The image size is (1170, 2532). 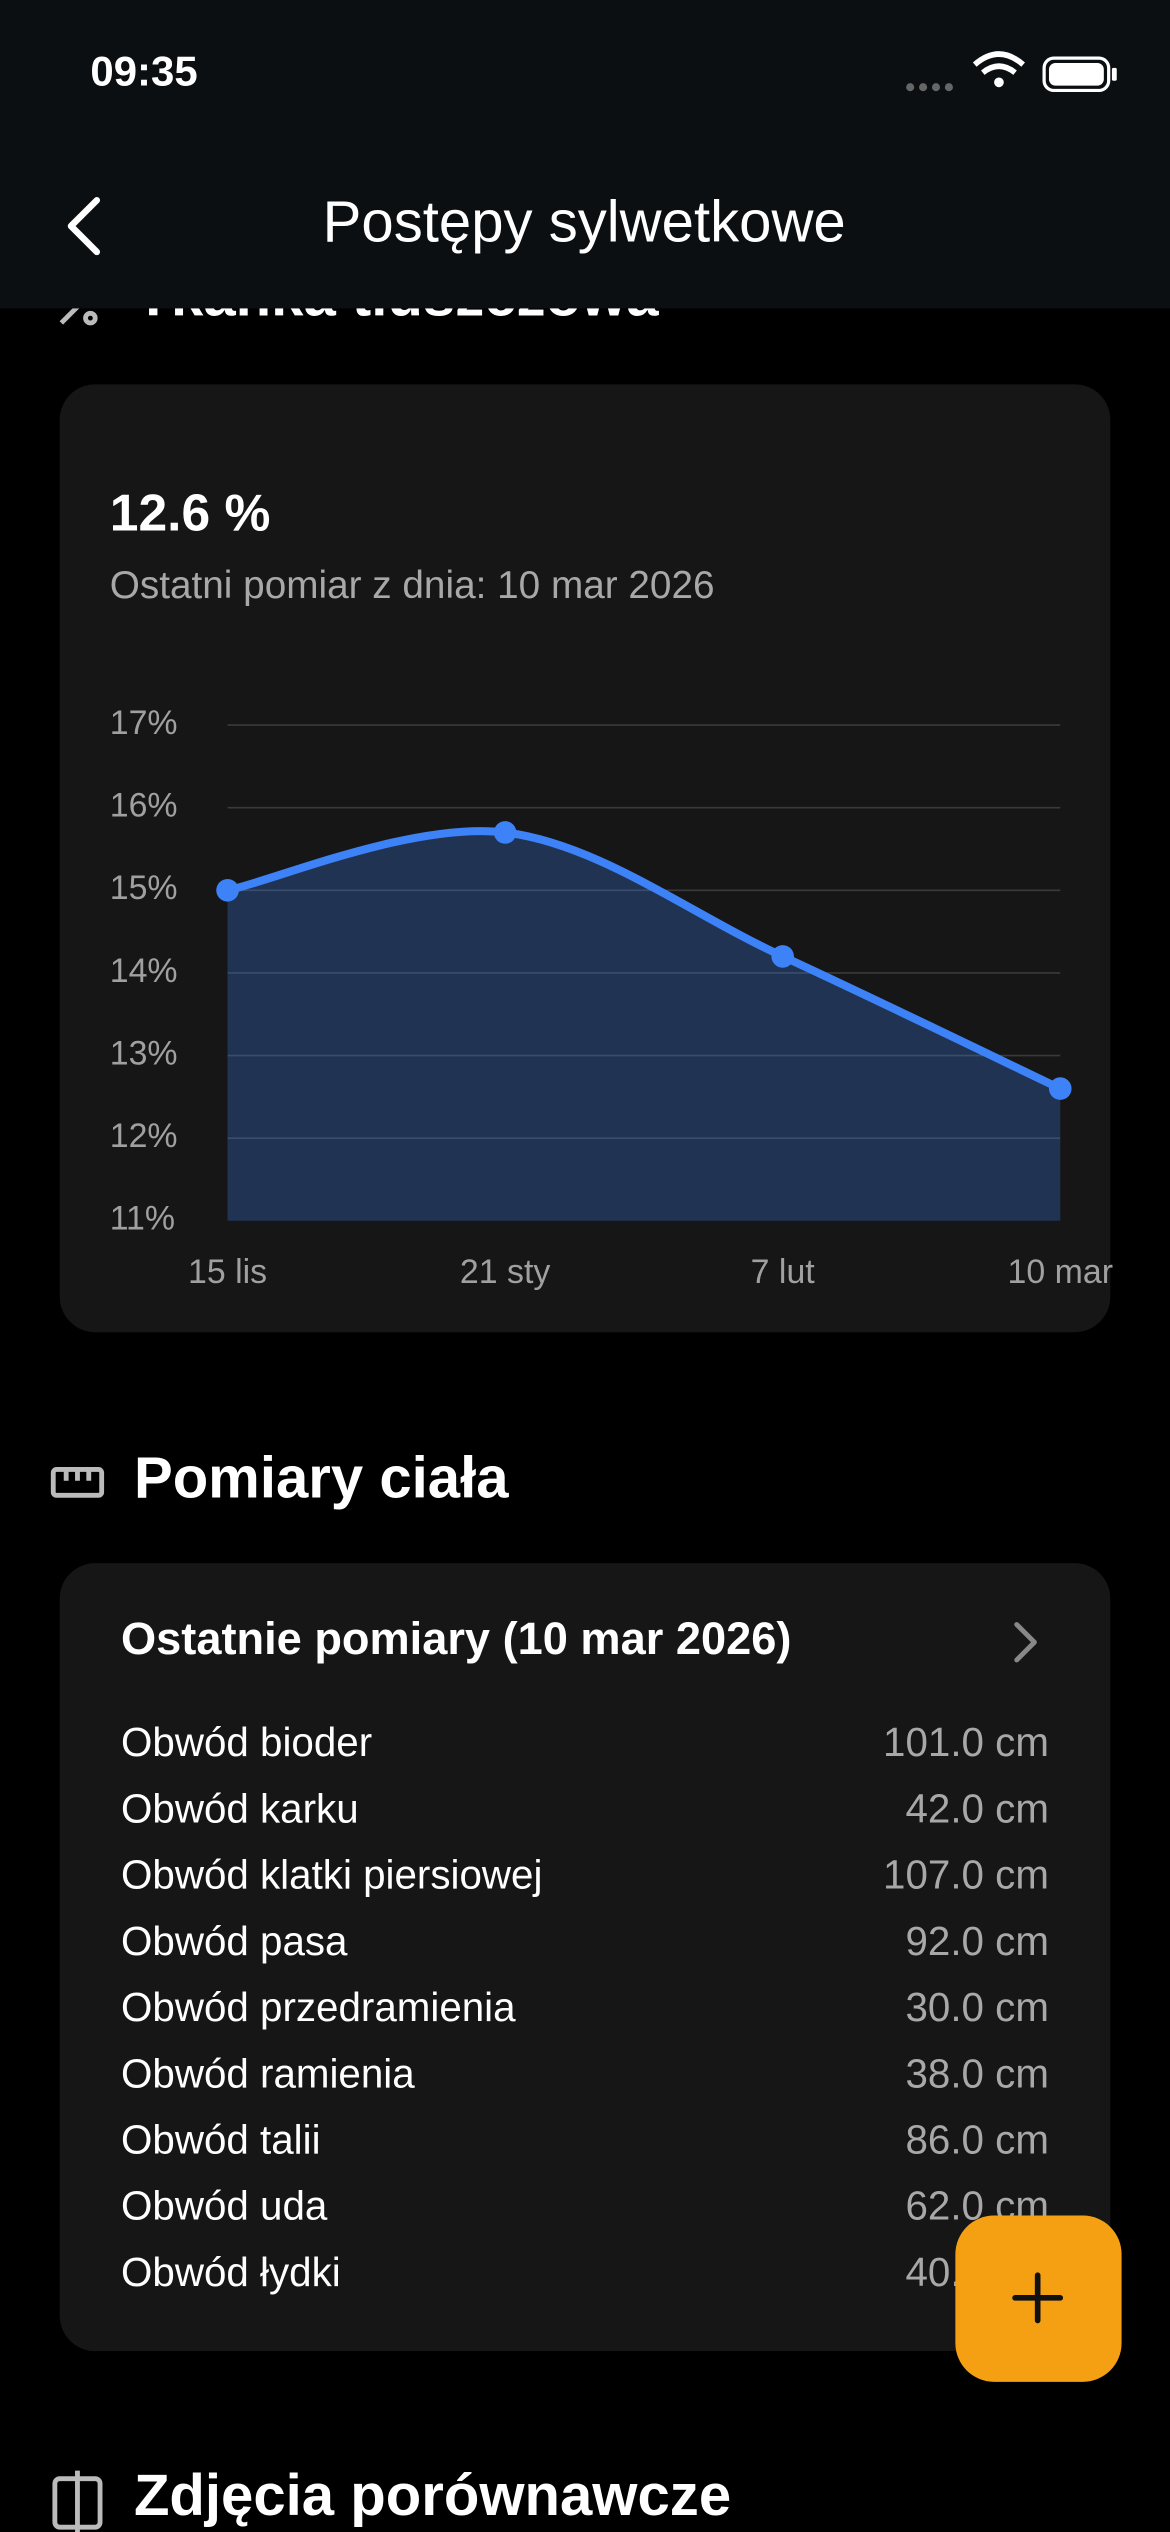 What do you see at coordinates (976, 2073) in the screenshot?
I see `row-value: 38.0 cm` at bounding box center [976, 2073].